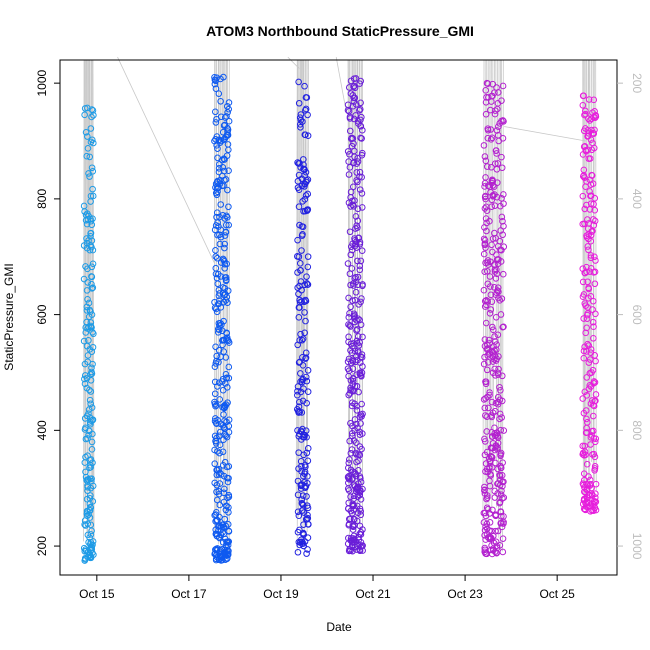  What do you see at coordinates (189, 594) in the screenshot?
I see `x-tick-label: Oct 17` at bounding box center [189, 594].